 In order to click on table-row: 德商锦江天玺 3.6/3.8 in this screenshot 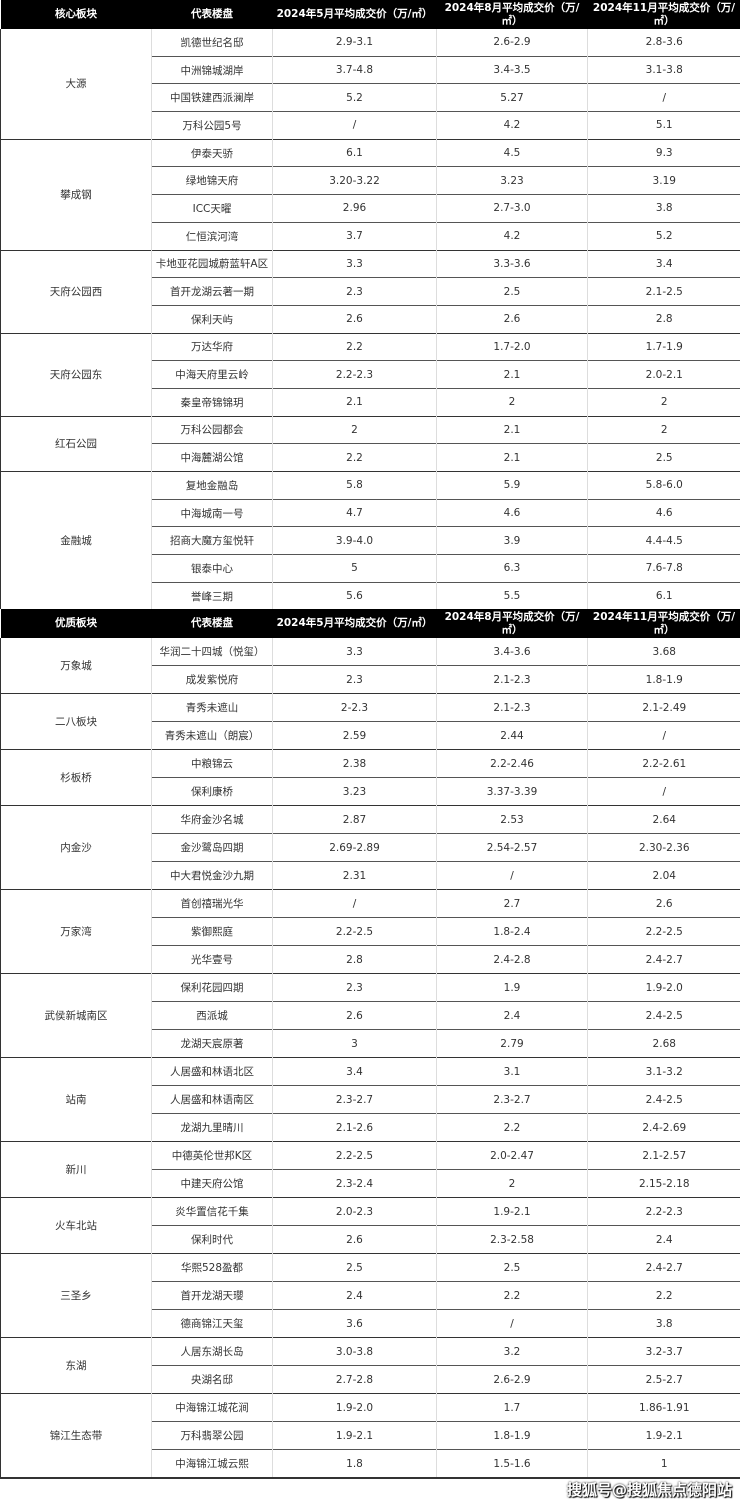, I will do `click(370, 1323)`.